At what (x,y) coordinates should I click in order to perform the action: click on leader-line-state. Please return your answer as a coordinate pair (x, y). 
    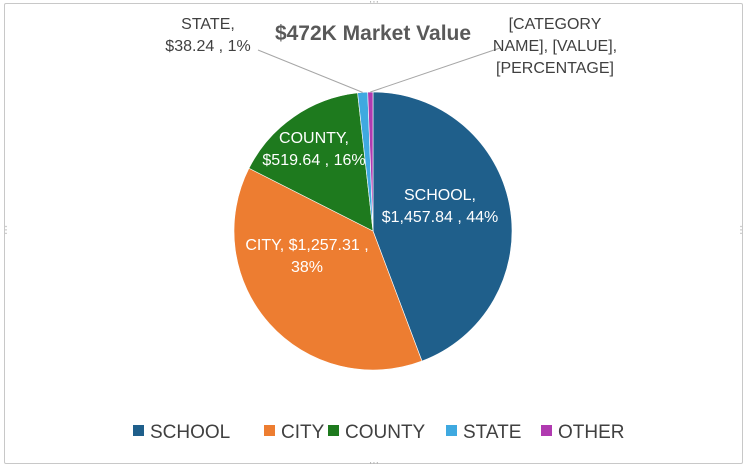
    Looking at the image, I should click on (310, 71).